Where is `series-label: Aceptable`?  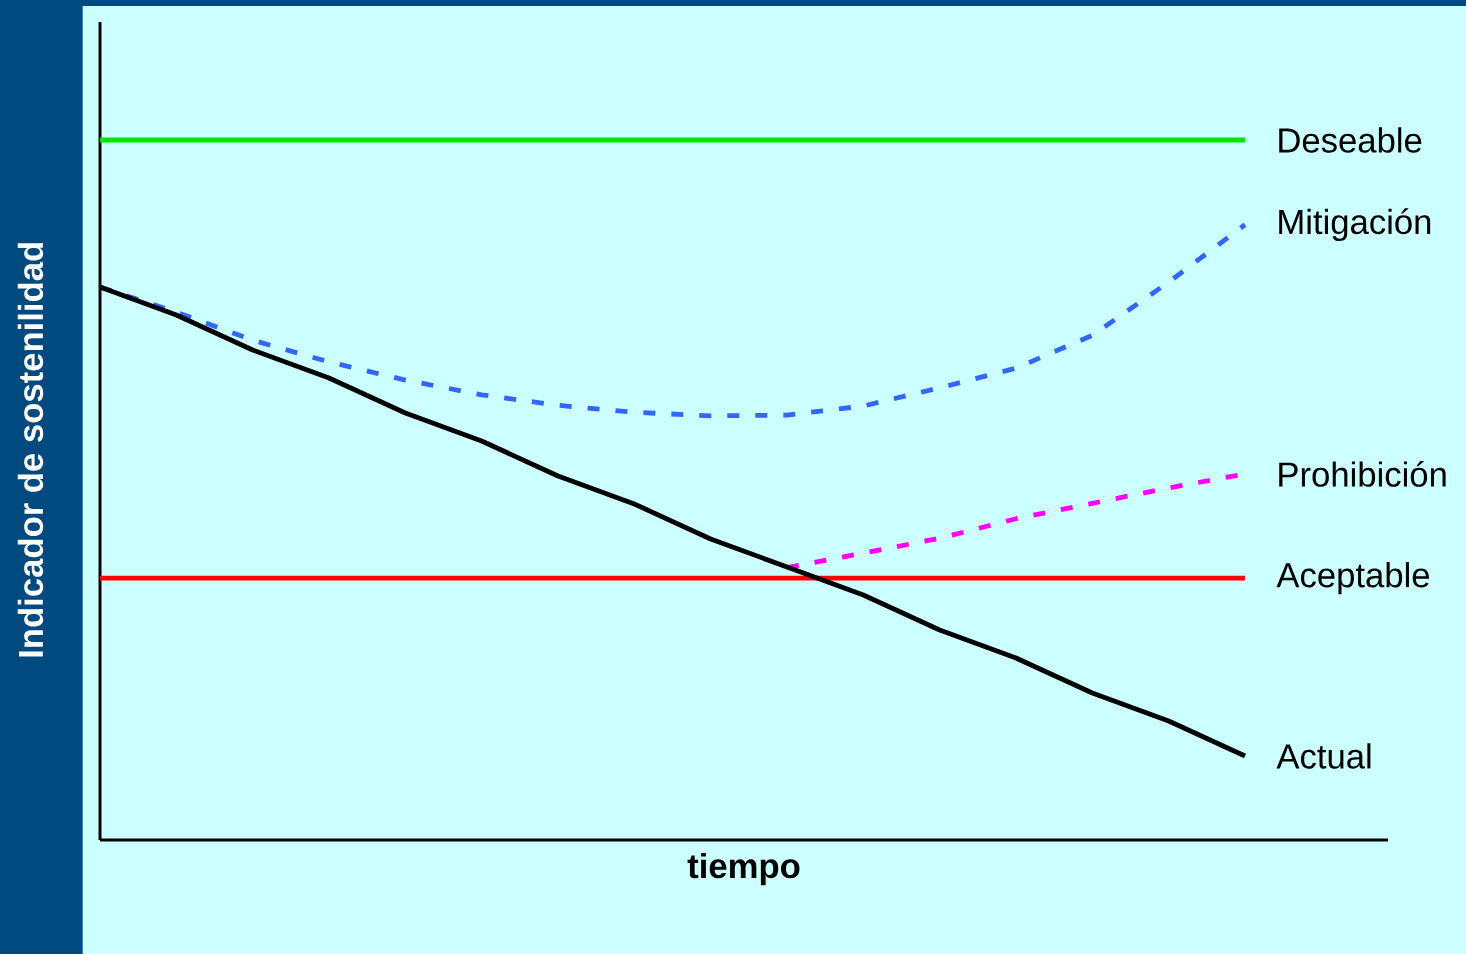 series-label: Aceptable is located at coordinates (1353, 578).